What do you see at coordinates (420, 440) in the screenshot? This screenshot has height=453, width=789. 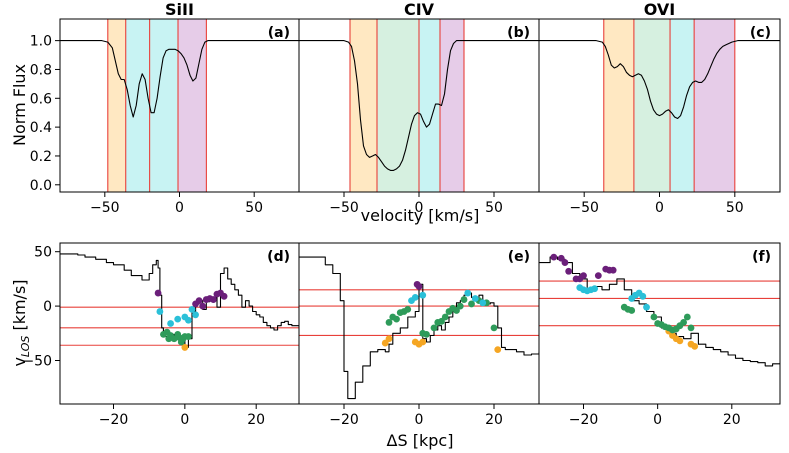 I see `bottom-x-axis-label: ΔS [kpc]` at bounding box center [420, 440].